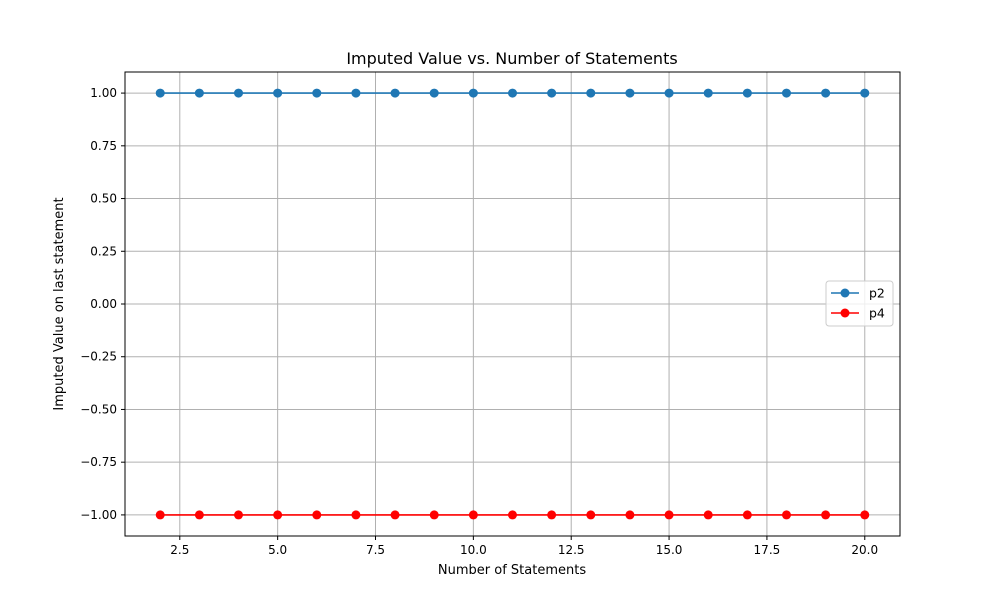 This screenshot has height=600, width=1000. What do you see at coordinates (98, 515) in the screenshot?
I see `y-tick-label: −1.00` at bounding box center [98, 515].